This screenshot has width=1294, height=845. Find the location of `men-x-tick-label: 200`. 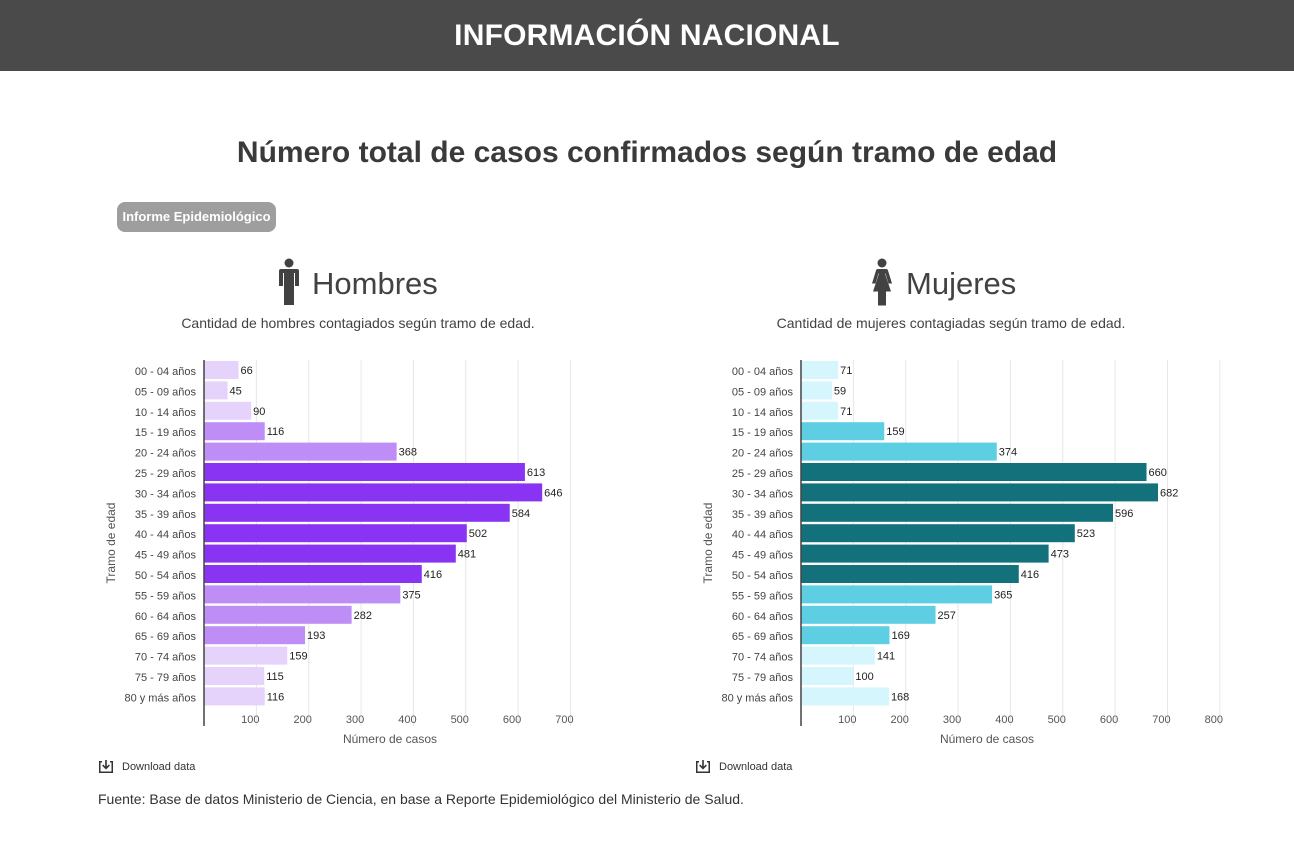

men-x-tick-label: 200 is located at coordinates (303, 720).